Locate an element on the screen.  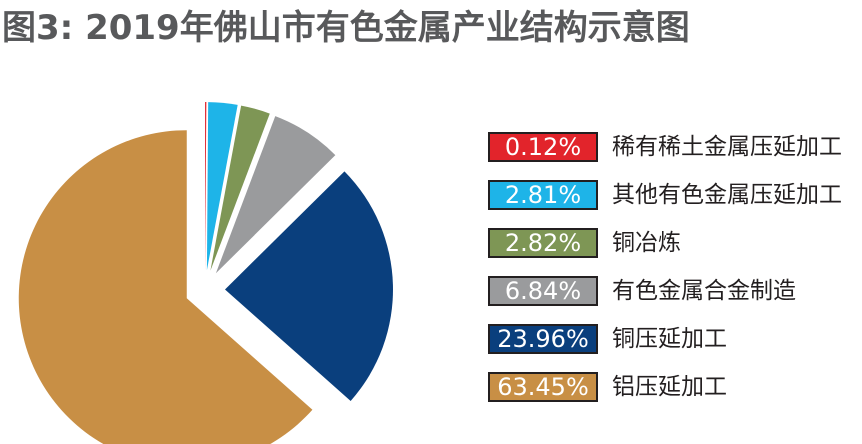
legend-value-badge: 2.81% is located at coordinates (543, 195).